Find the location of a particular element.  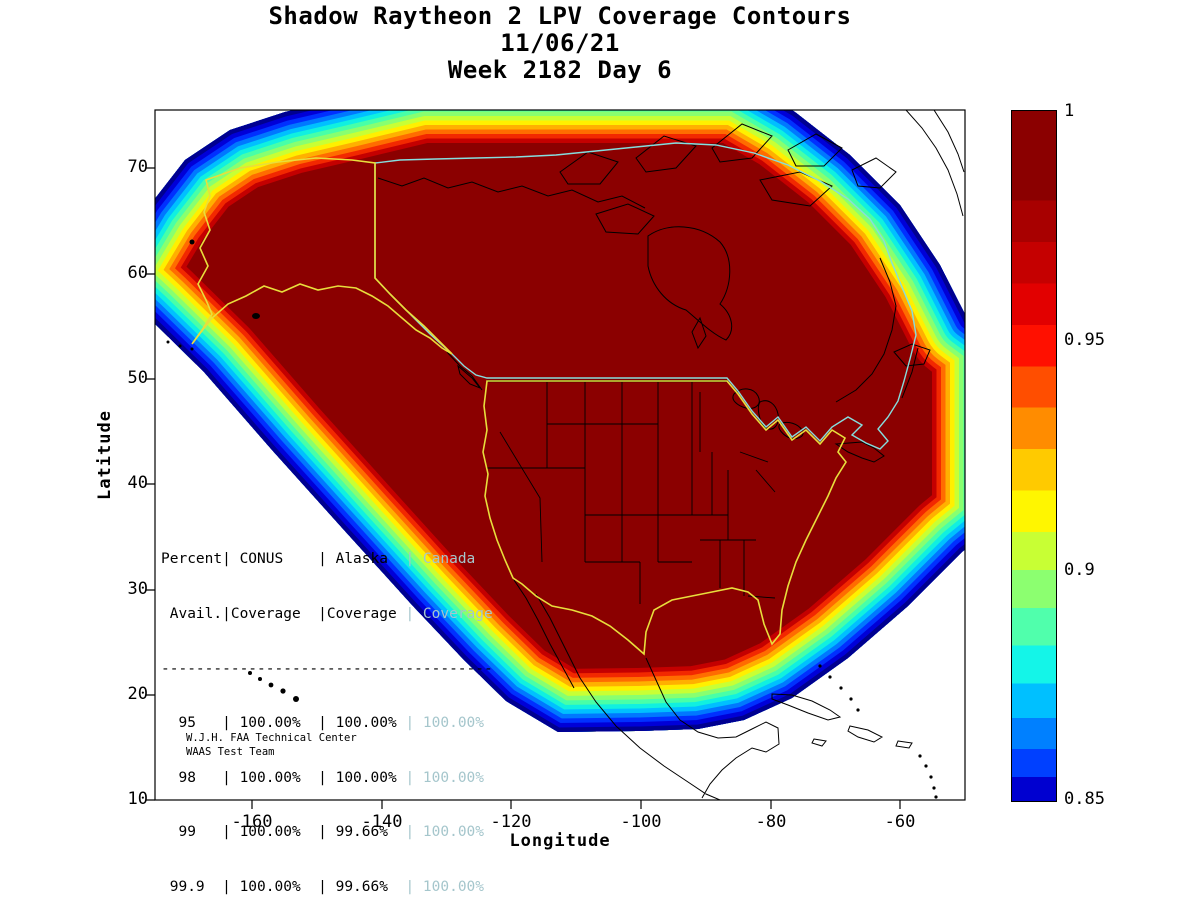

coverage-table-row: 95 | 100.00% | 100.00% | 100.00% is located at coordinates (323, 723).